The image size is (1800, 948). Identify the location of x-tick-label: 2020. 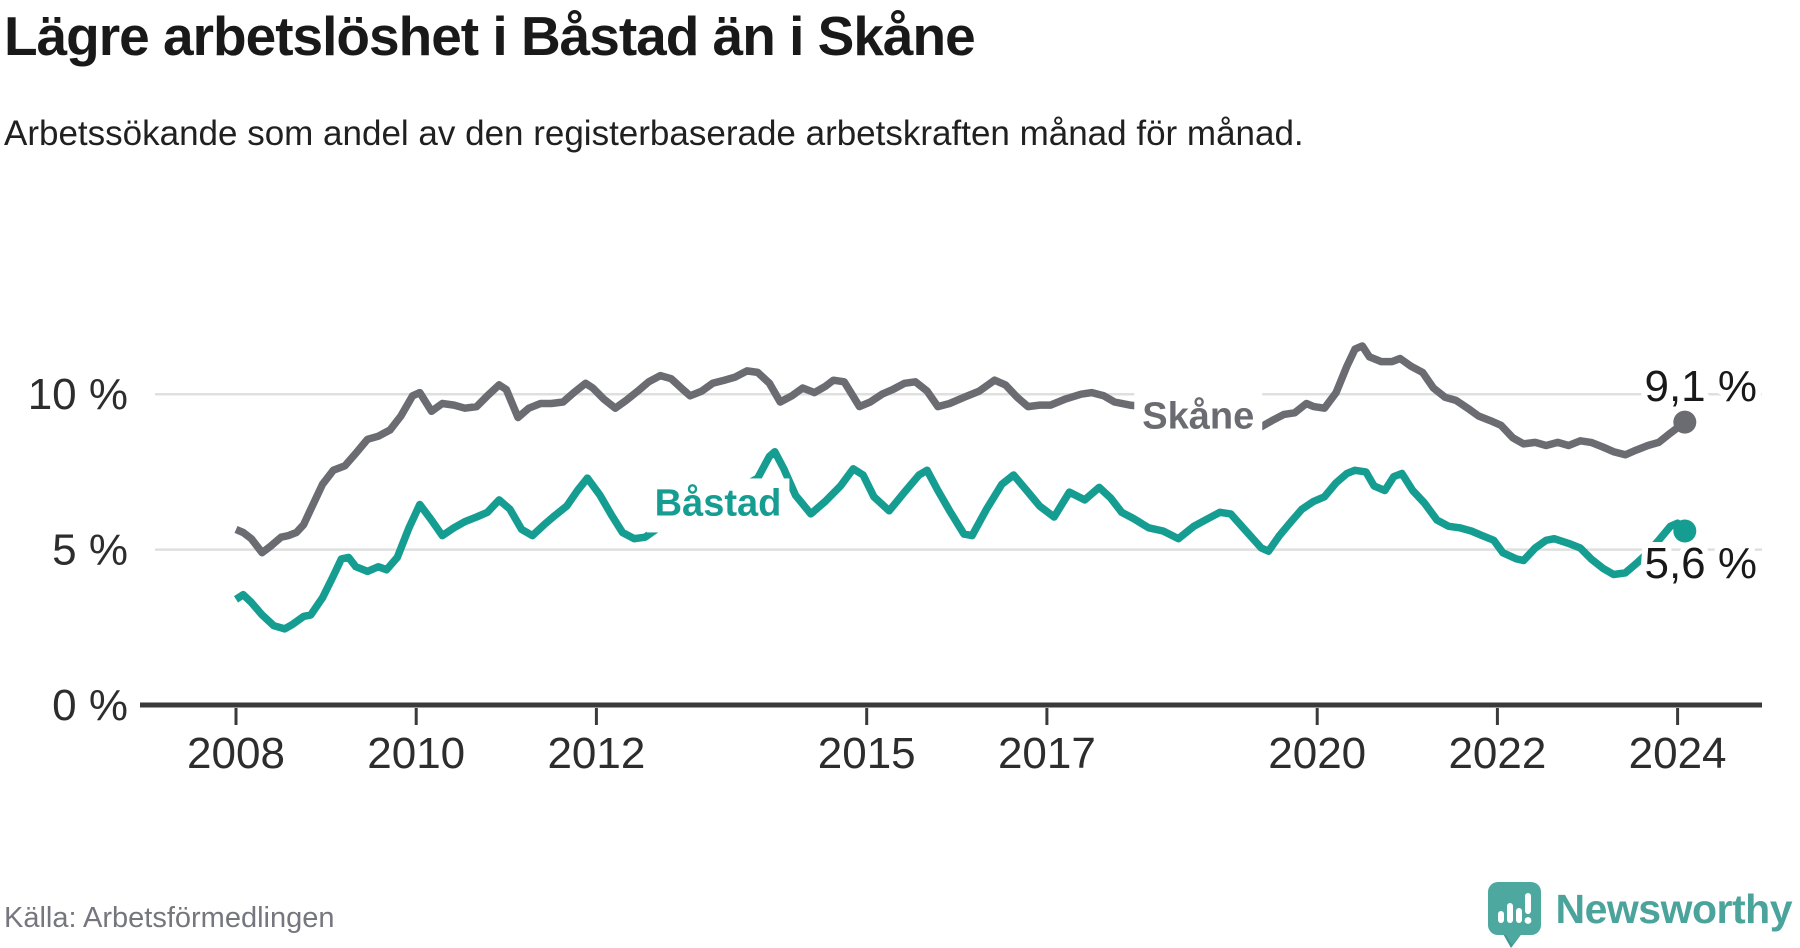
(1317, 753).